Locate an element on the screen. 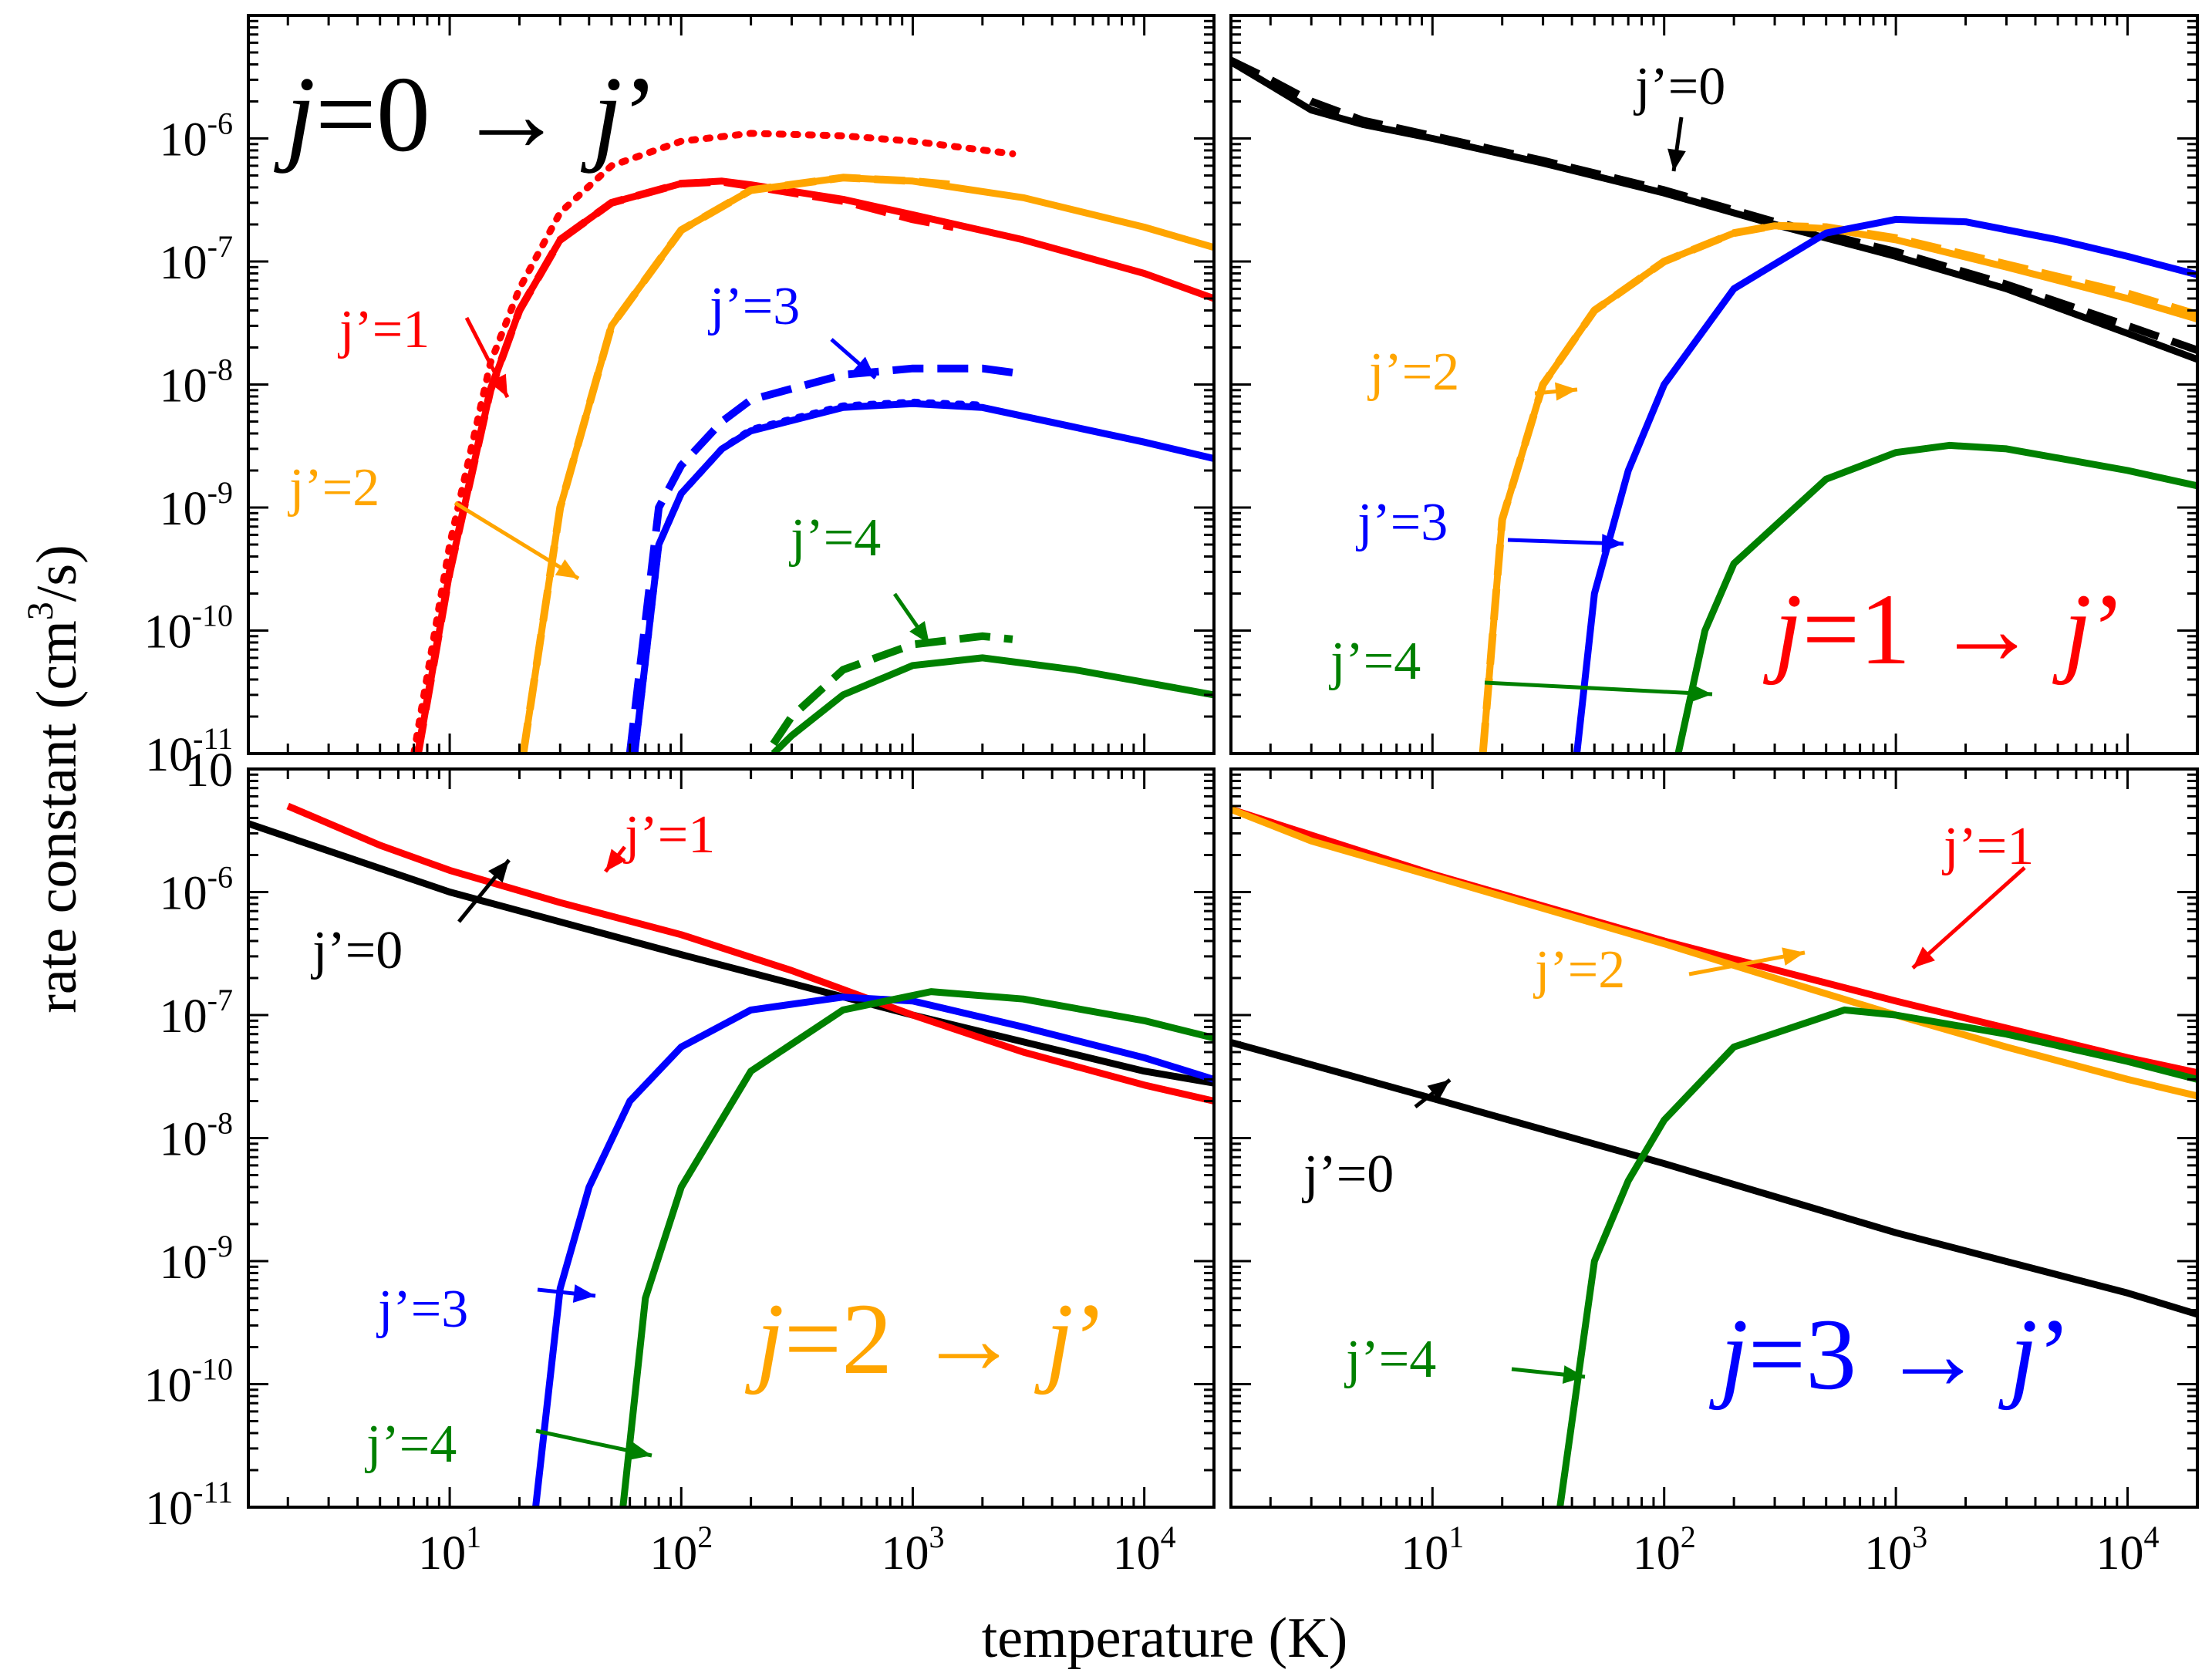 The image size is (2212, 1673). y-tick-label: 10 is located at coordinates (209, 771).